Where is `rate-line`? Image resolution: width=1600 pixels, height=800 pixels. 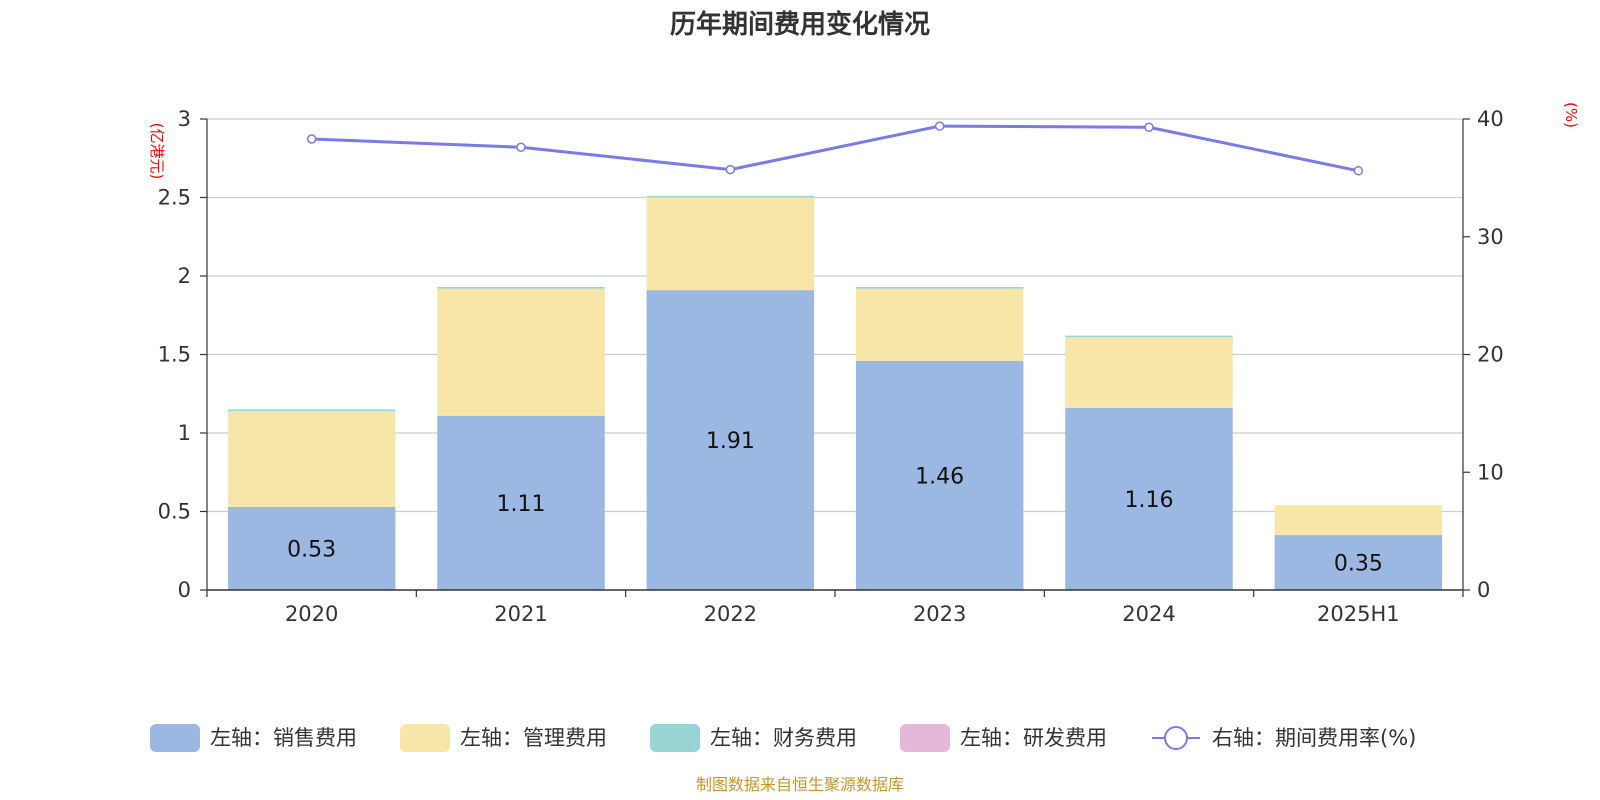 rate-line is located at coordinates (835, 148).